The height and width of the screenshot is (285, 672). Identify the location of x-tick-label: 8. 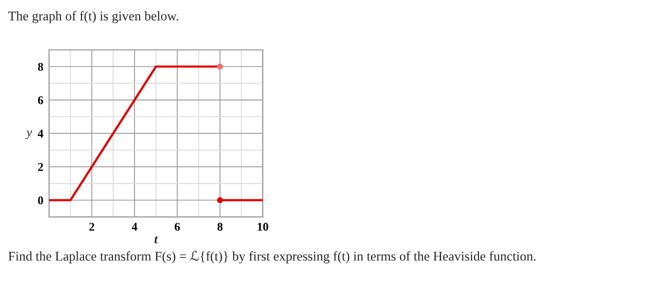
(220, 226).